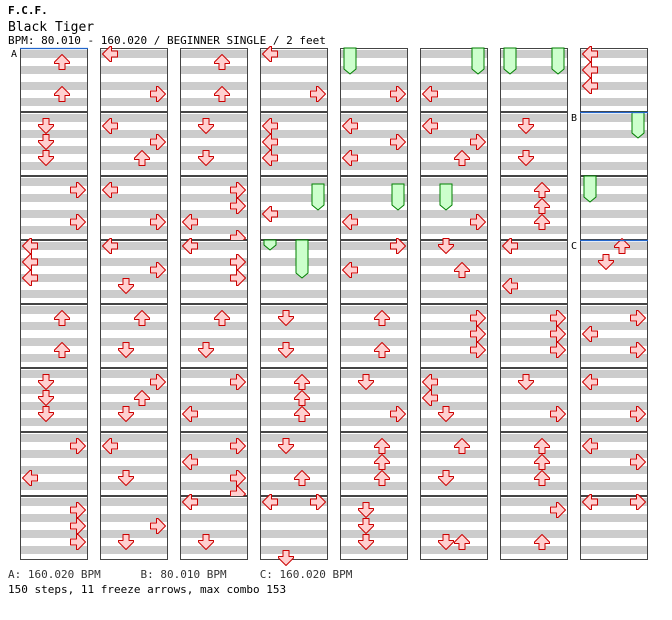 The height and width of the screenshot is (620, 672). Describe the element at coordinates (270, 245) in the screenshot. I see `freeze-arrow-left` at that location.